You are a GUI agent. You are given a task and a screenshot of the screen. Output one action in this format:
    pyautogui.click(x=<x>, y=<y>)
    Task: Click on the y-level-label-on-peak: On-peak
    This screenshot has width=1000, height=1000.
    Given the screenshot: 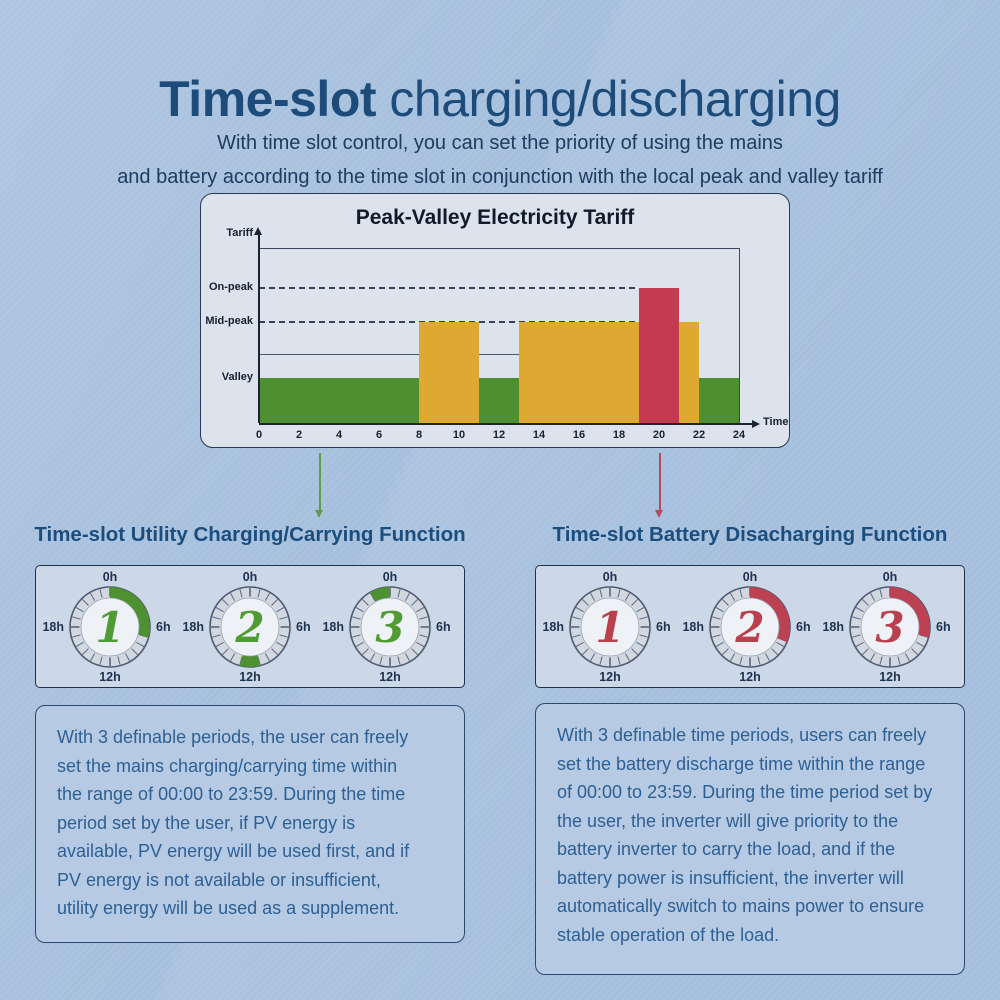 What is the action you would take?
    pyautogui.click(x=230, y=287)
    